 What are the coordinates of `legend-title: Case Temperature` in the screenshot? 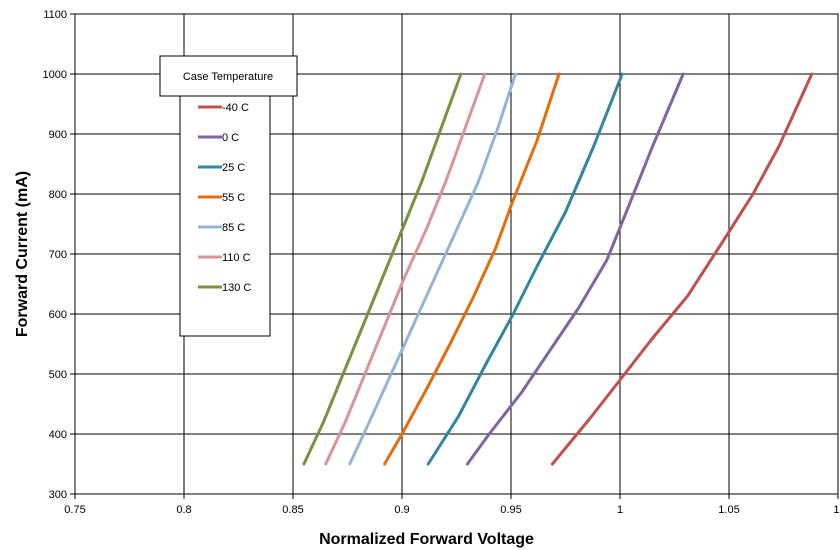 It's located at (228, 77).